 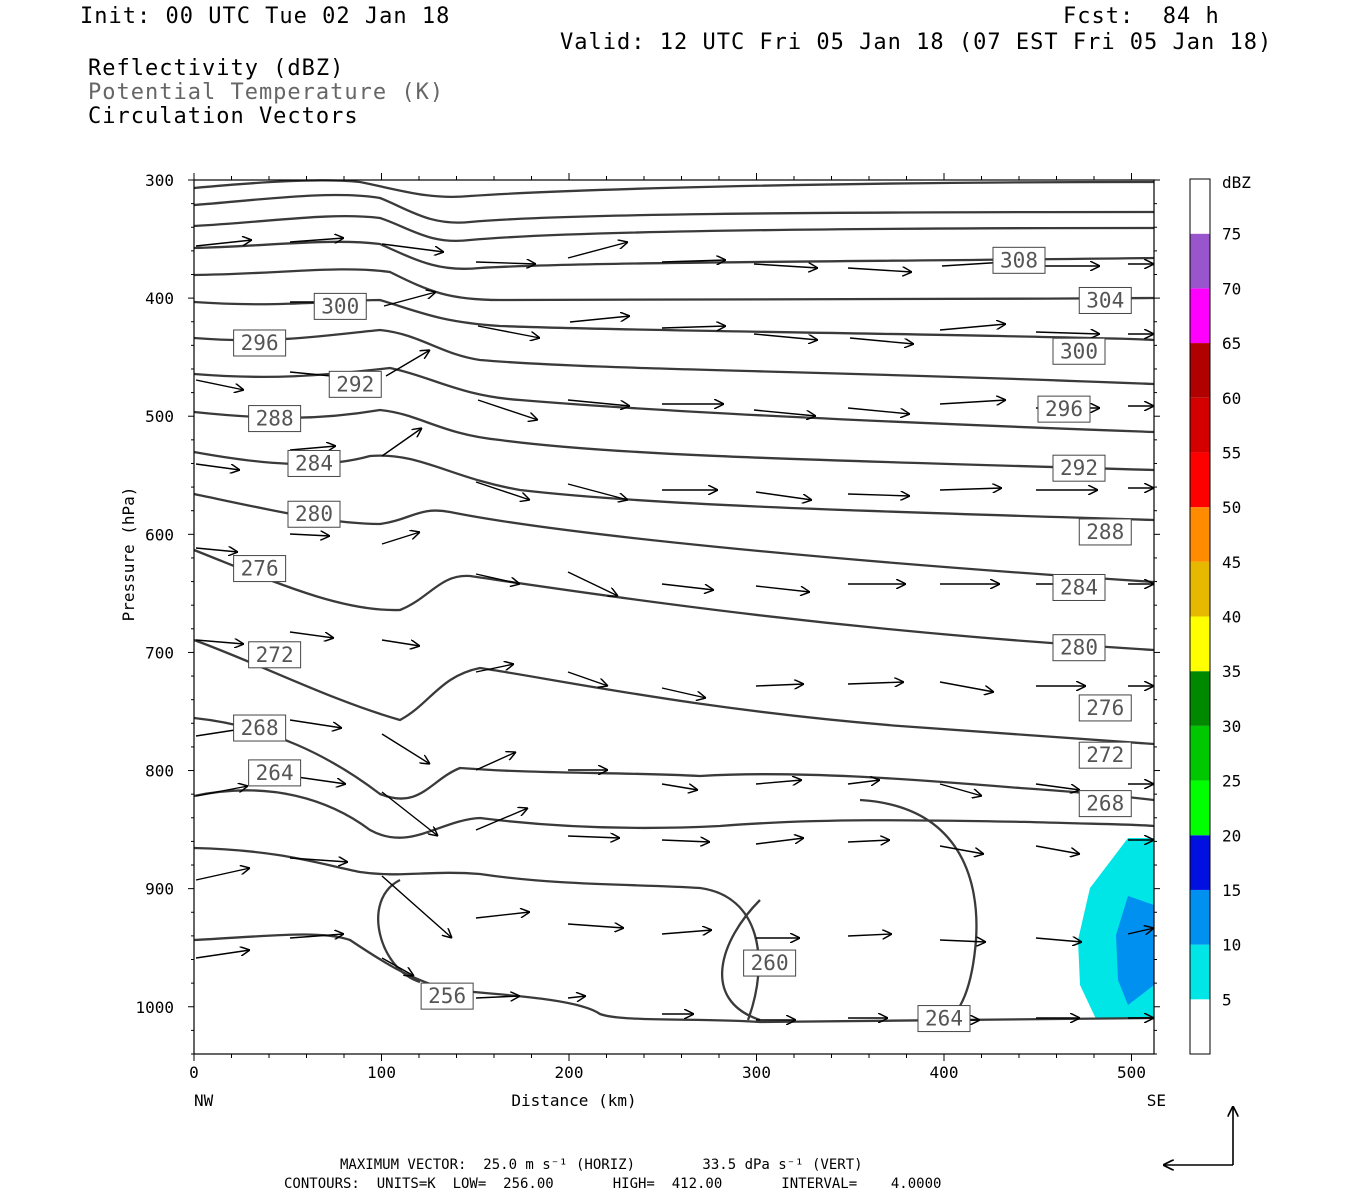 I want to click on contour-label: 260, so click(x=770, y=963).